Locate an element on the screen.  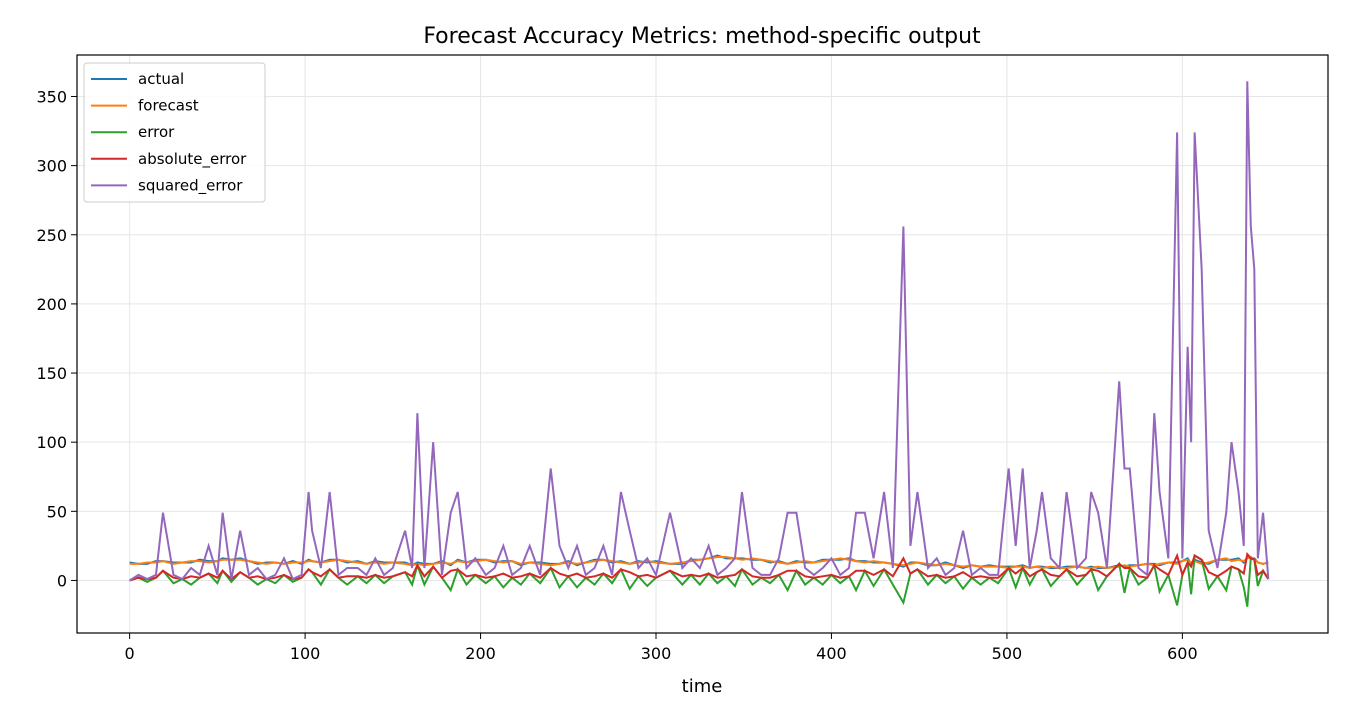
y-tick-label: 350 is located at coordinates (51, 96).